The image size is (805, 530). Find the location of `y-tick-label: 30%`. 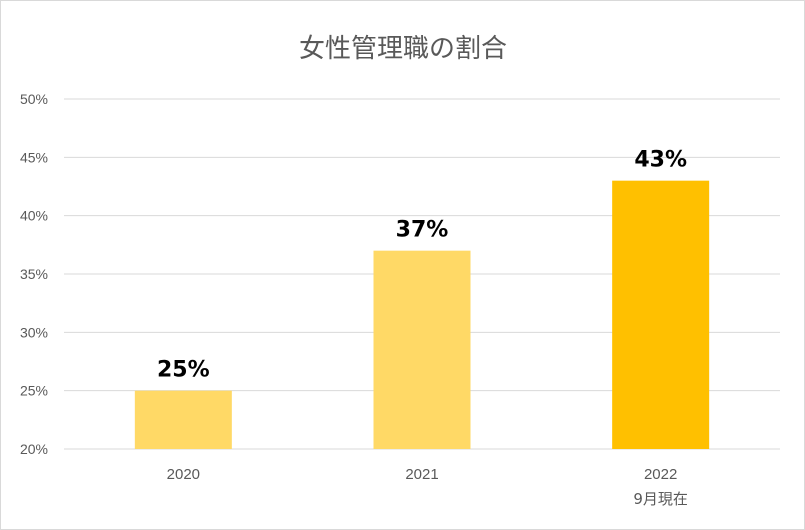

y-tick-label: 30% is located at coordinates (34, 332).